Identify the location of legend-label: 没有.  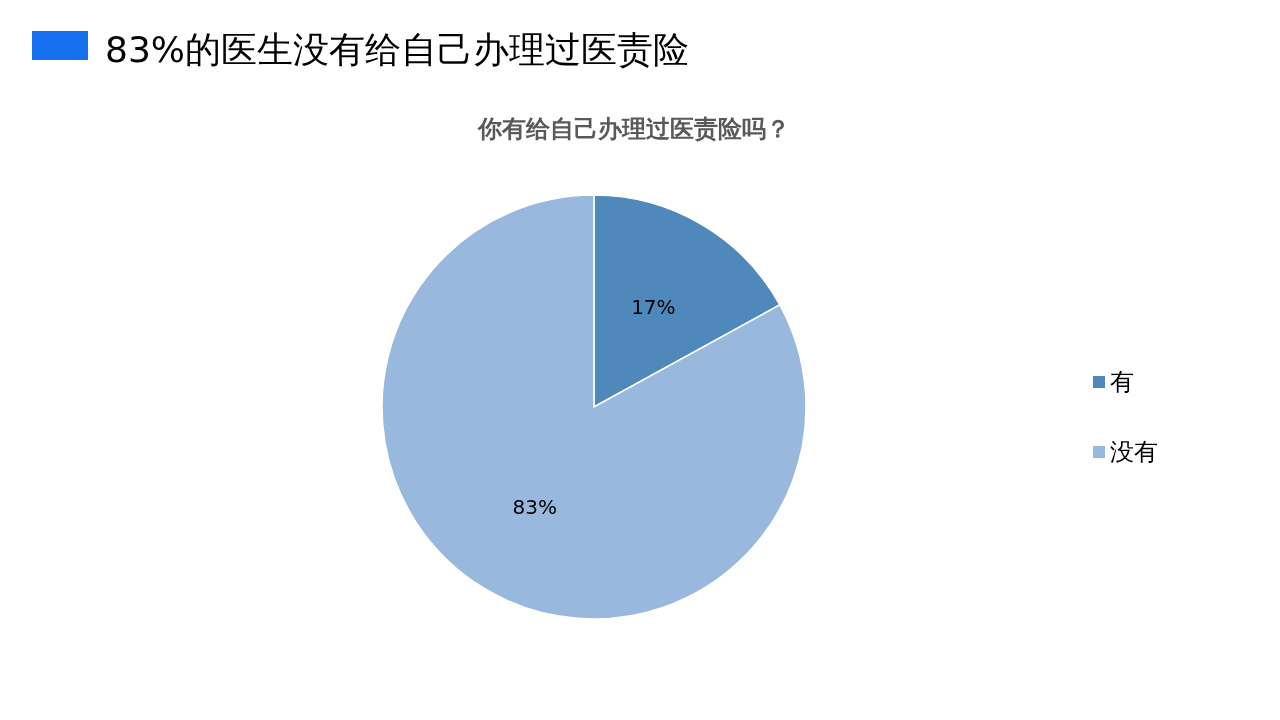
(1134, 452).